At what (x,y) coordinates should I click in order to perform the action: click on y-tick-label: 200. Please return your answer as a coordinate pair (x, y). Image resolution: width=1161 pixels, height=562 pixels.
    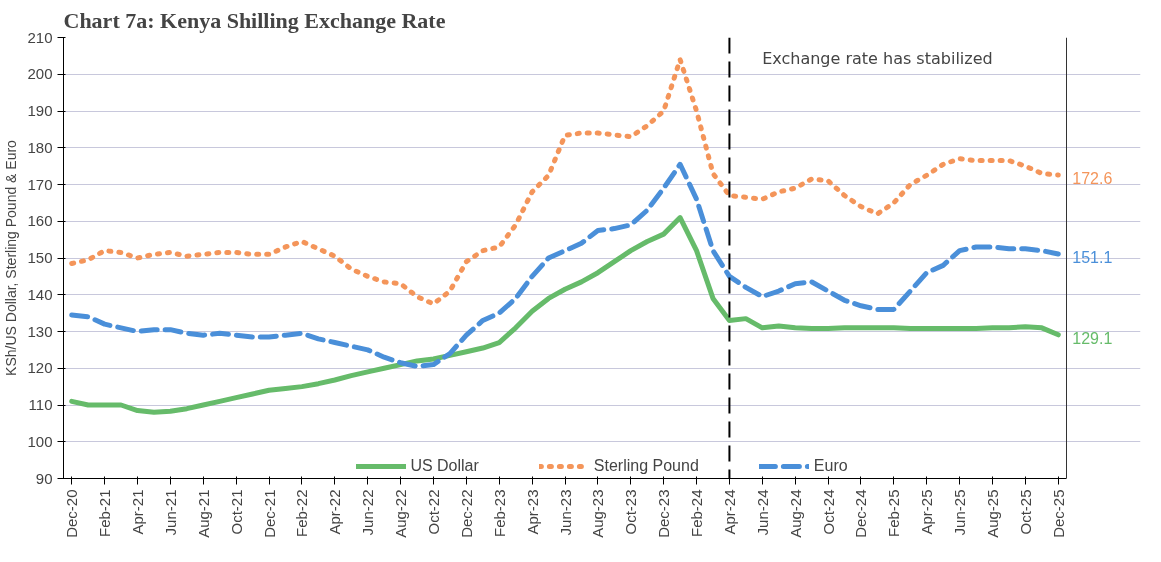
    Looking at the image, I should click on (40, 74).